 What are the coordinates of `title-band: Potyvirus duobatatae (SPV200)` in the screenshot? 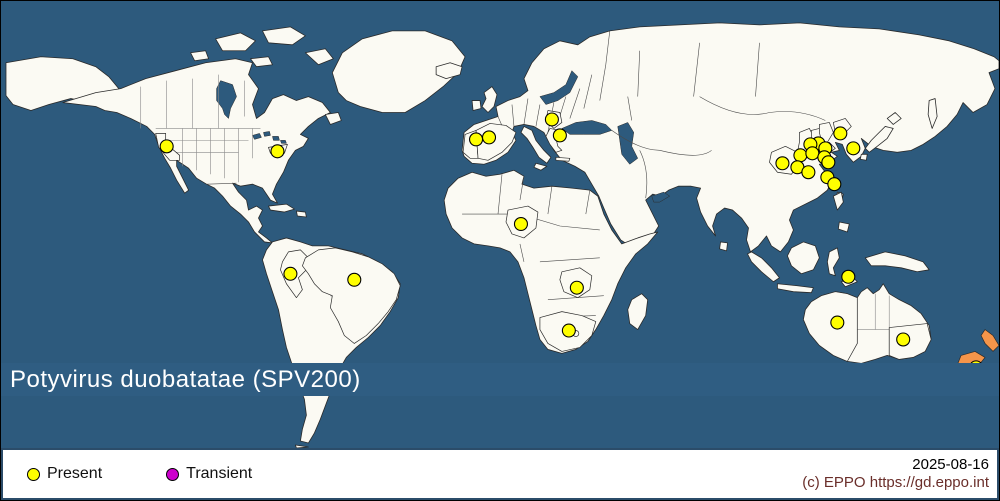 It's located at (500, 379).